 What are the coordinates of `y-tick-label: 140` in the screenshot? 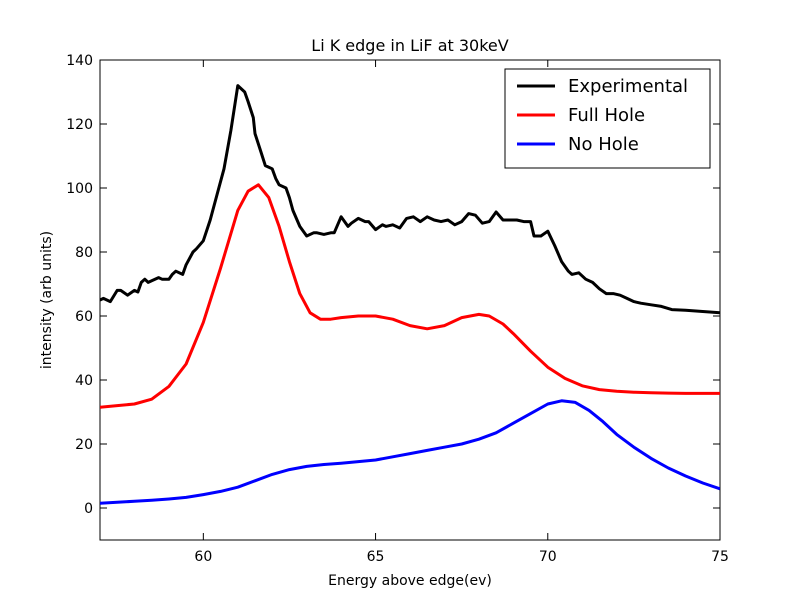 It's located at (79, 61).